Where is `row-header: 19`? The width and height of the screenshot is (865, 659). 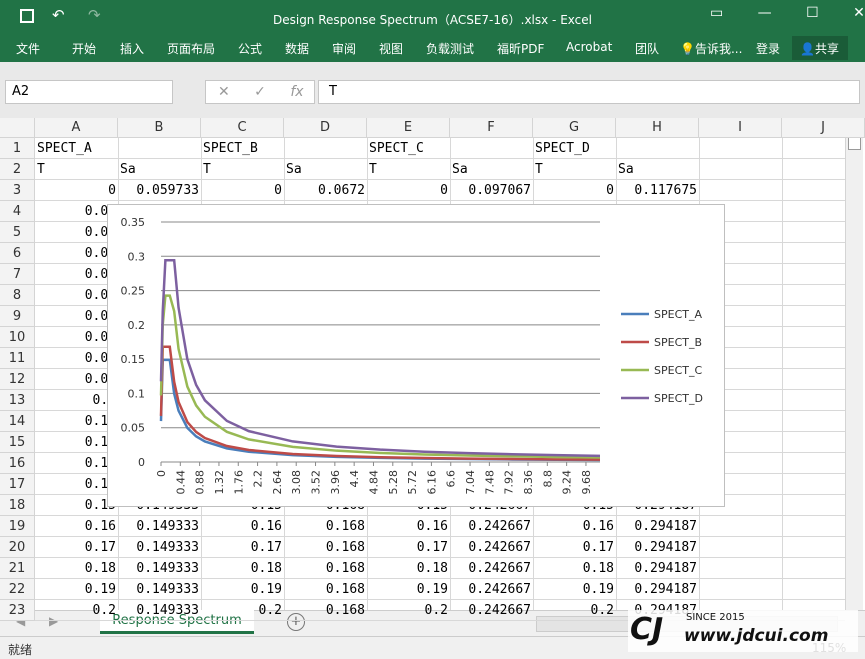 row-header: 19 is located at coordinates (17, 526).